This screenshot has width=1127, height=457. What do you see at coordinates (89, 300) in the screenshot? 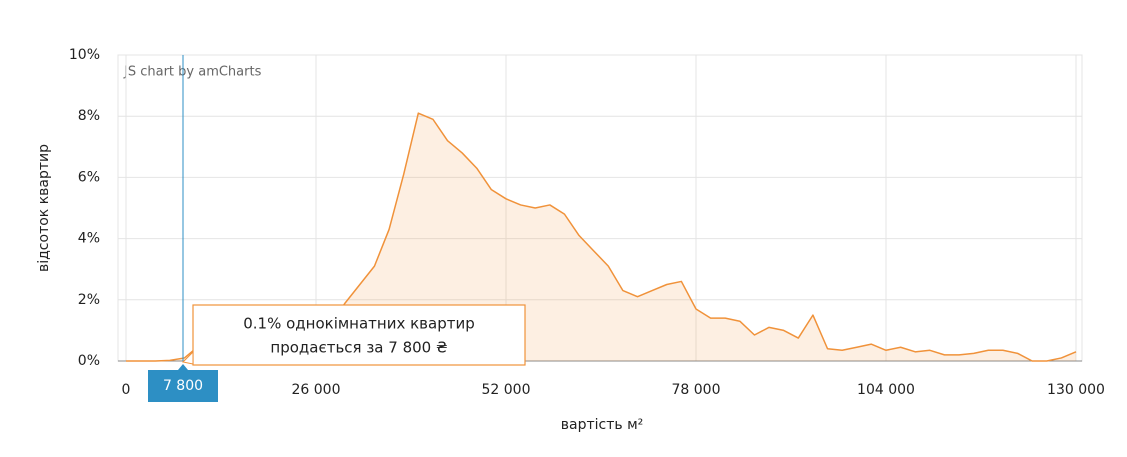
I see `y-tick-label: 2%` at bounding box center [89, 300].